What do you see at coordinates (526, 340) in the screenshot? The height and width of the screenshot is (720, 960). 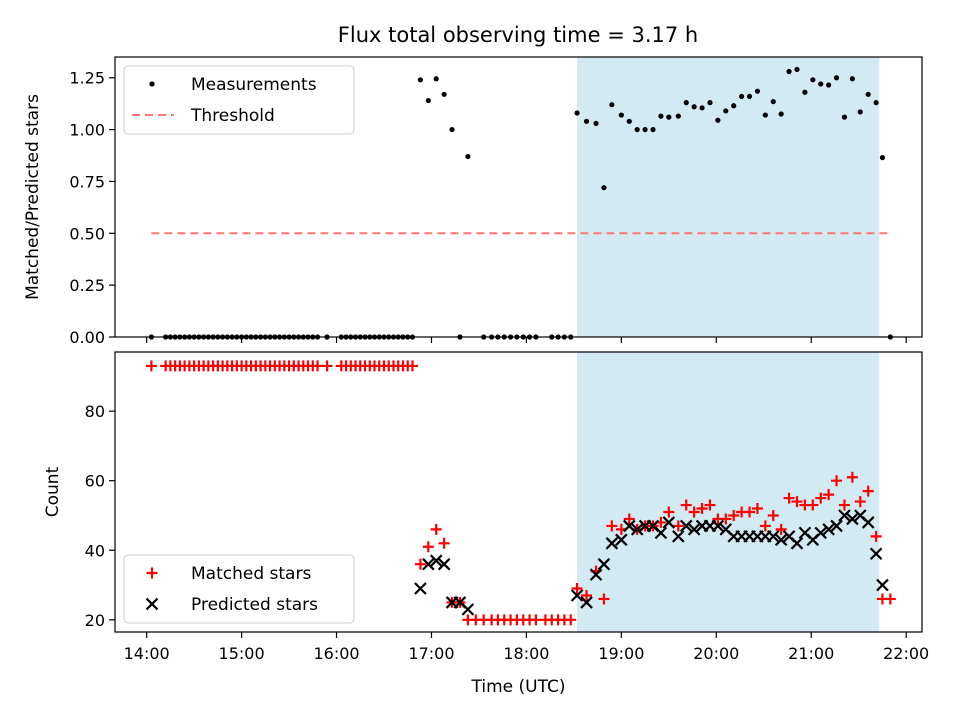 I see `x-axis-ticks-top` at bounding box center [526, 340].